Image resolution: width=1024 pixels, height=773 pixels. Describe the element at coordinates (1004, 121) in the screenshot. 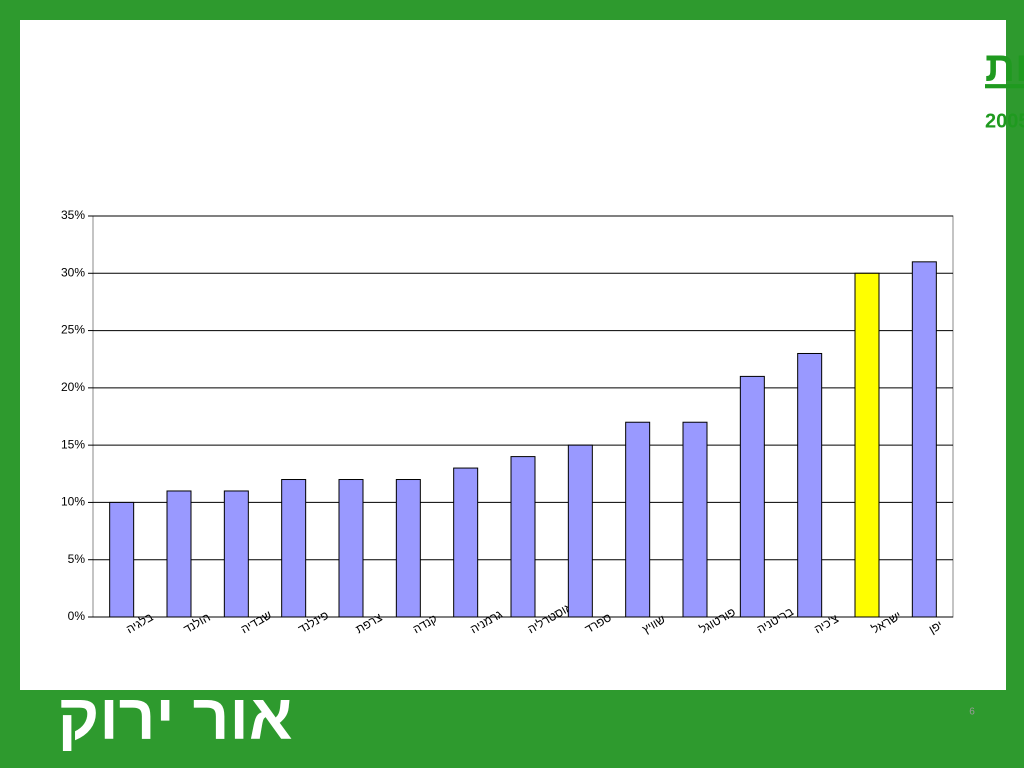

I see `chart-subtitle: הרוגים (הולכי רגל) מכלל ההרוגים - 2005` at that location.